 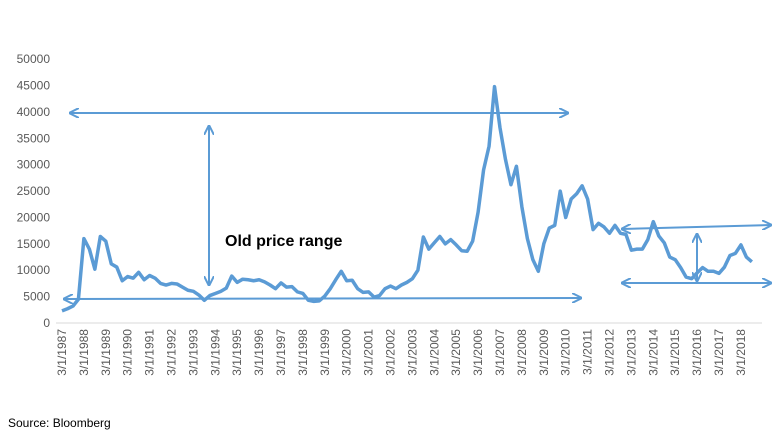 I want to click on x-tick-label: 3/1/1992, so click(x=172, y=352).